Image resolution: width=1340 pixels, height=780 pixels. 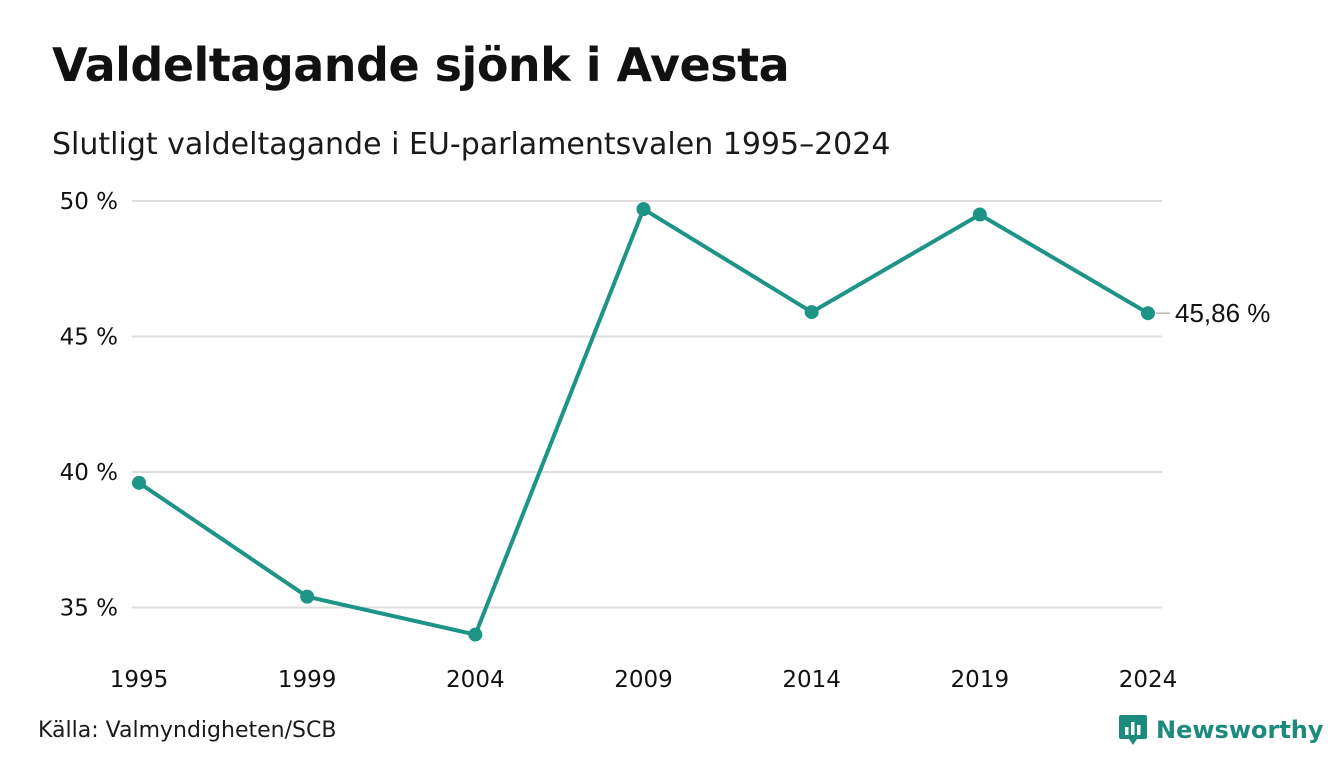 What do you see at coordinates (475, 680) in the screenshot?
I see `x-tick-label: 2004` at bounding box center [475, 680].